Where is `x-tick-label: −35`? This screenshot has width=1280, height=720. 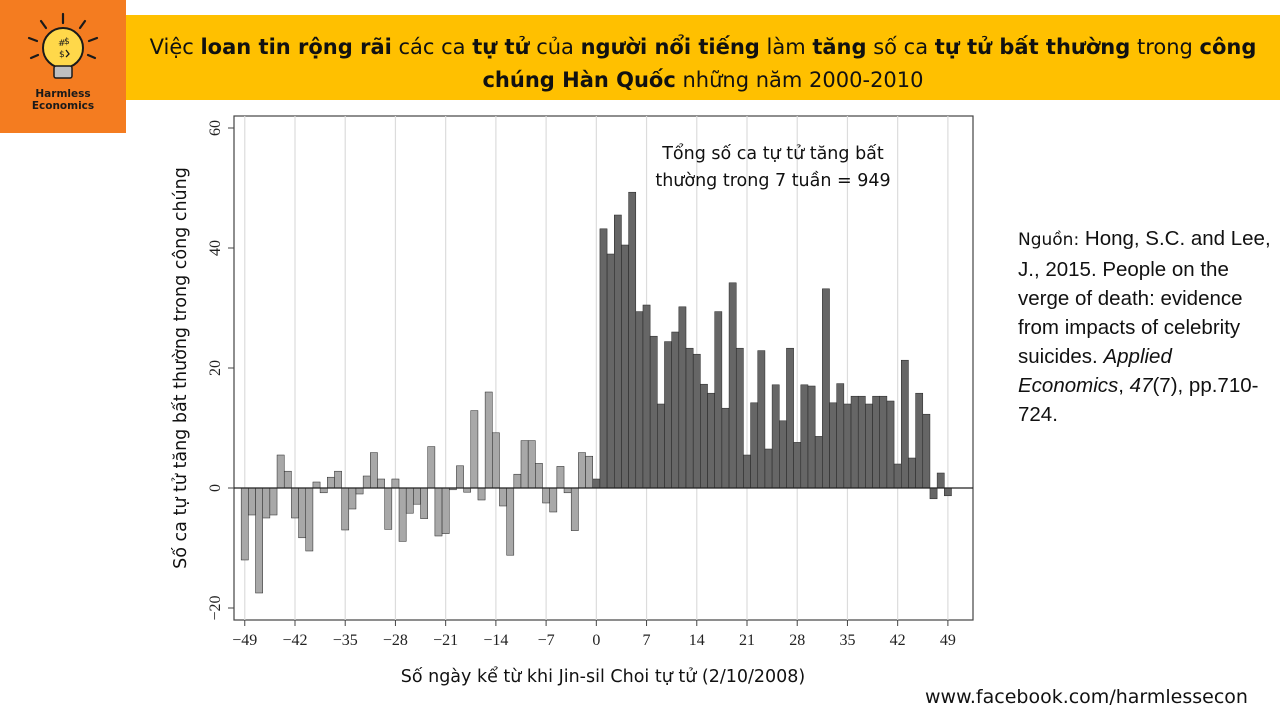 x-tick-label: −35 is located at coordinates (345, 640).